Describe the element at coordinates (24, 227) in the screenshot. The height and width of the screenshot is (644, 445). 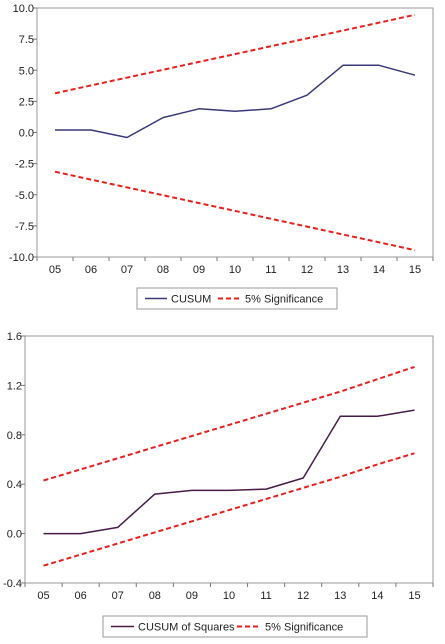
I see `y-tick-label: -7.5` at that location.